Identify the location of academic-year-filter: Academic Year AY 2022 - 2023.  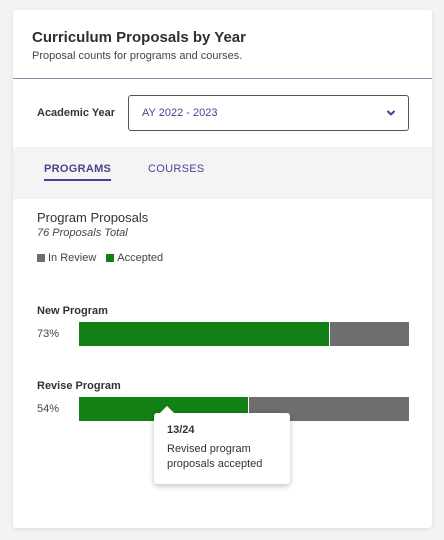
(222, 113).